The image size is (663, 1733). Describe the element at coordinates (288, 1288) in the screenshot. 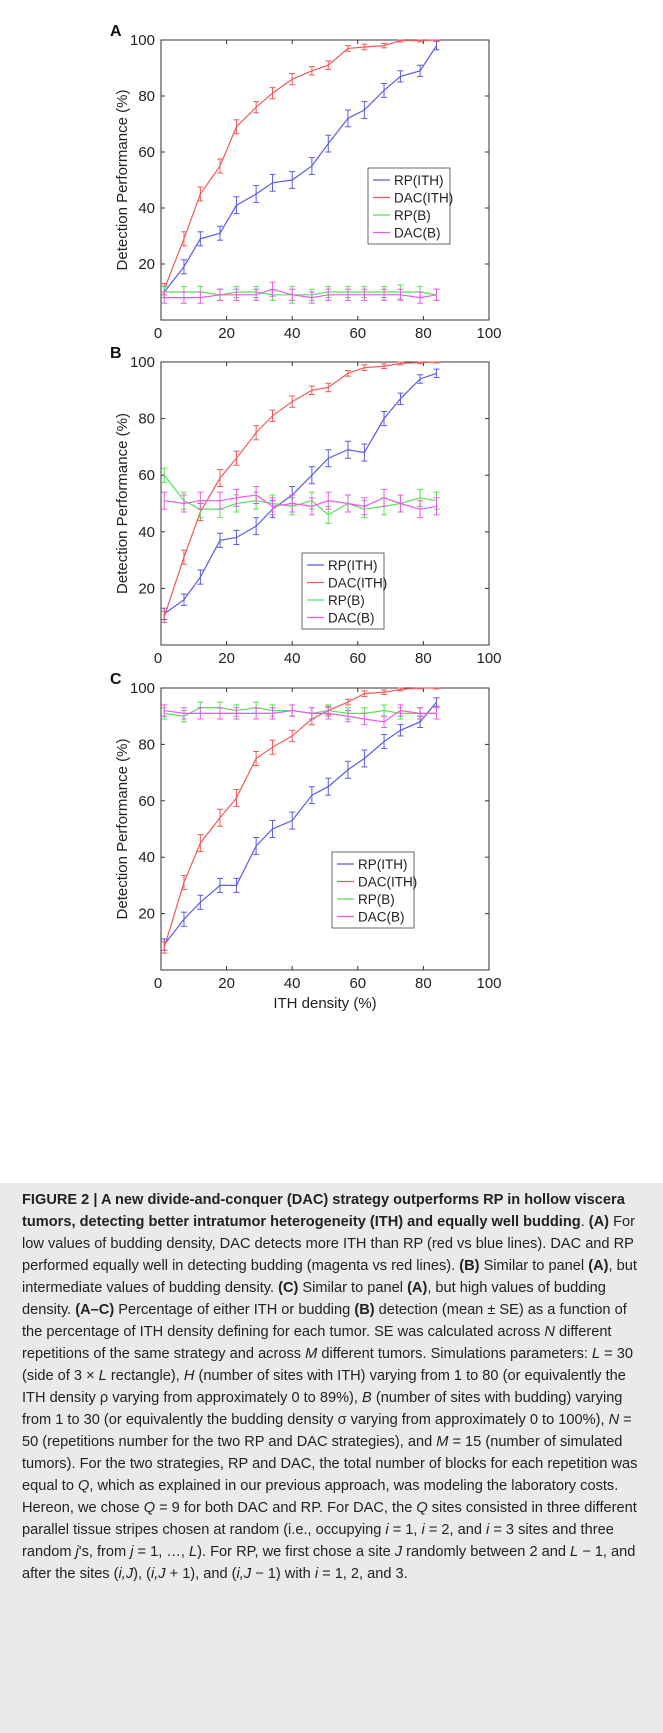

I see `caption-c-label: (C)` at that location.